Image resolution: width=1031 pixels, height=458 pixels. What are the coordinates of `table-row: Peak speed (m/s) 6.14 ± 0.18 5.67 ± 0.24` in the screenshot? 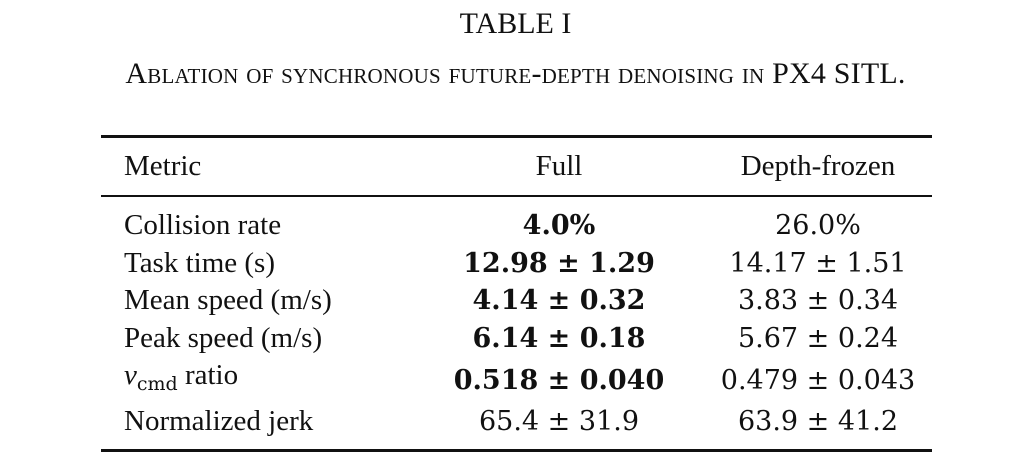 It's located at (516, 339).